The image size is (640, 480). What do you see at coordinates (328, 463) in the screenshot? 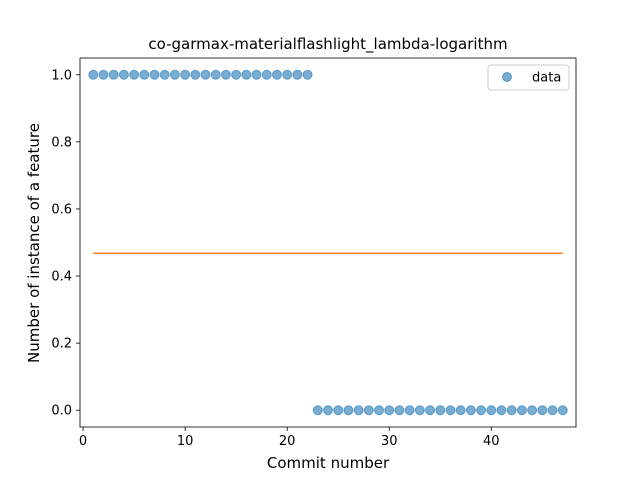
I see `x-axis-label: Commit number` at bounding box center [328, 463].